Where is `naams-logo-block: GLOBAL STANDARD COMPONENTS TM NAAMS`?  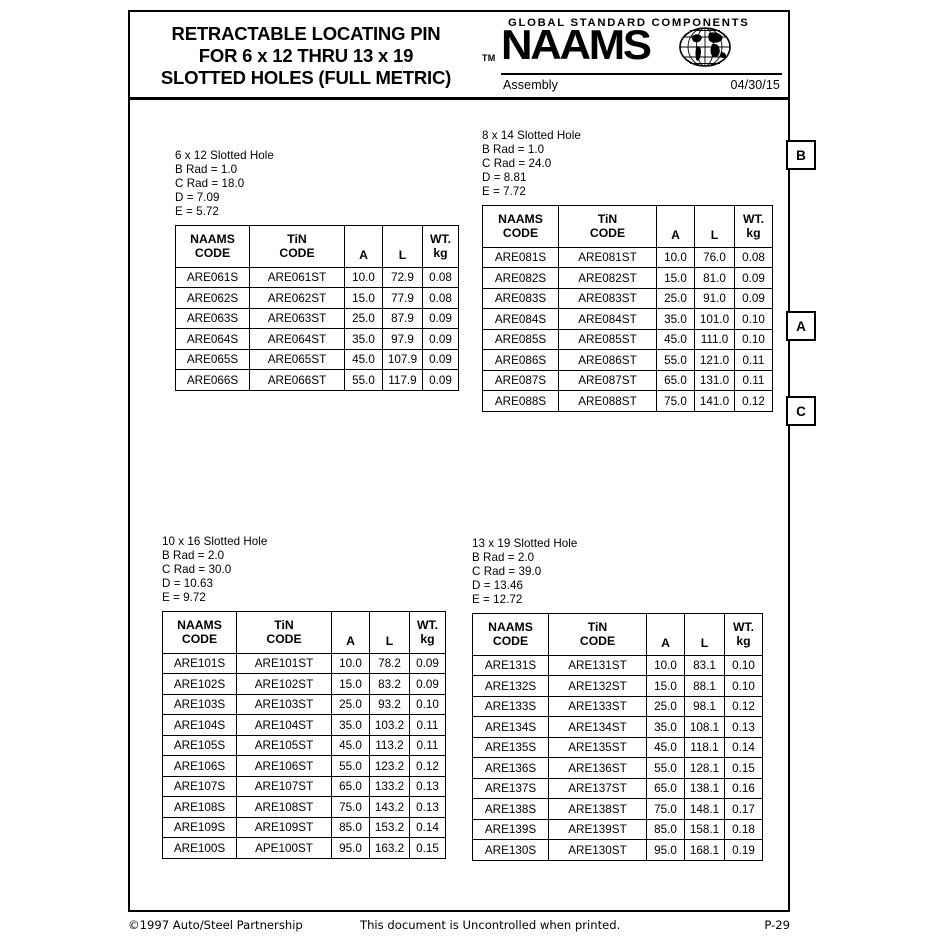
naams-logo-block: GLOBAL STANDARD COMPONENTS TM NAAMS is located at coordinates (635, 54).